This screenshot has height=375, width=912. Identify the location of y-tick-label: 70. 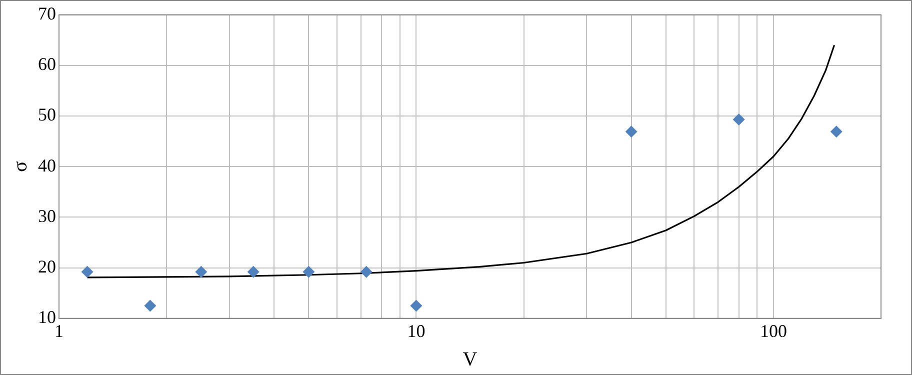
(47, 14).